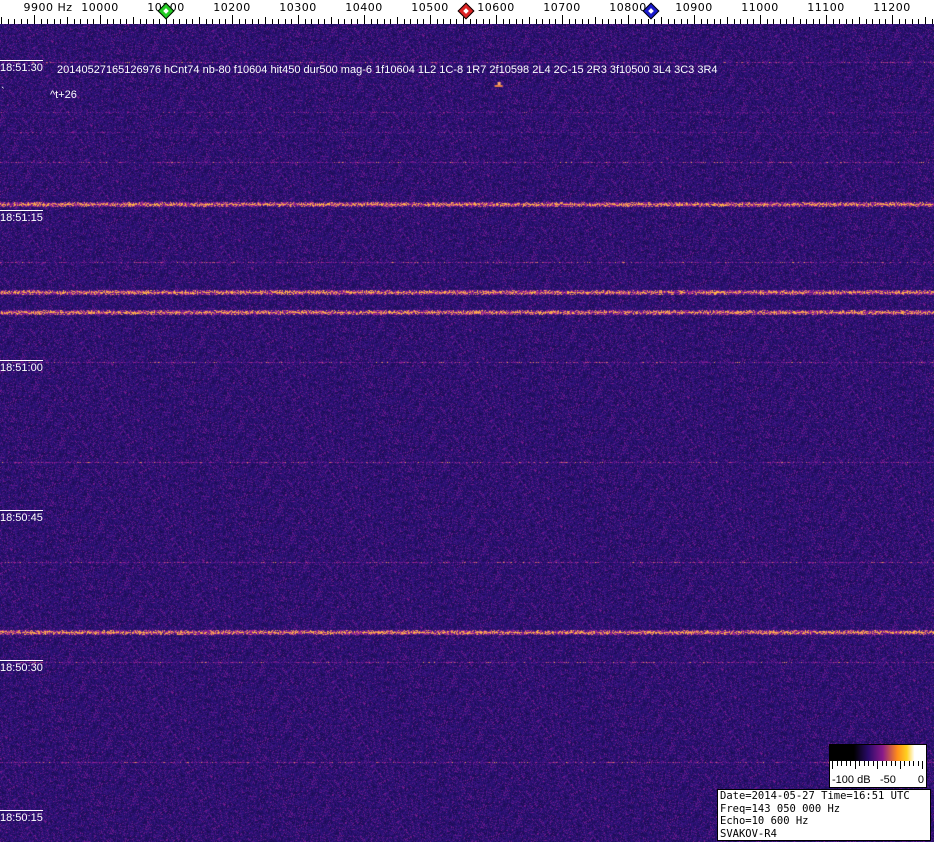  Describe the element at coordinates (878, 753) in the screenshot. I see `colorbar-gradient` at that location.